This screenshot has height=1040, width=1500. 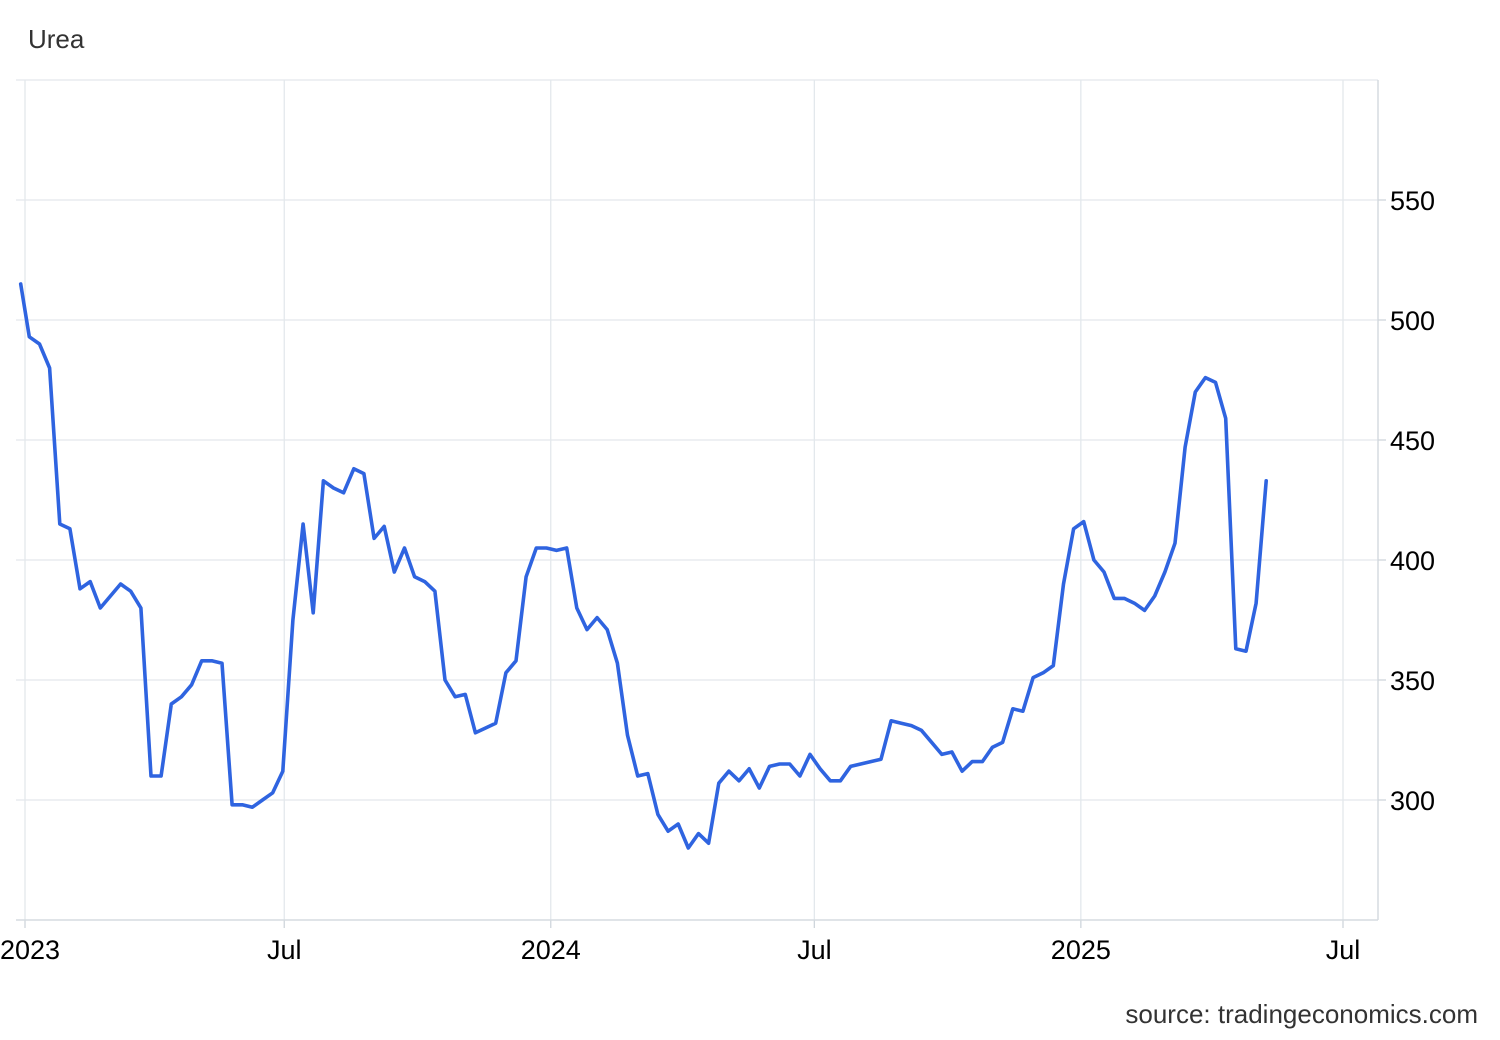 I want to click on y-tick-label: 350, so click(x=1412, y=681).